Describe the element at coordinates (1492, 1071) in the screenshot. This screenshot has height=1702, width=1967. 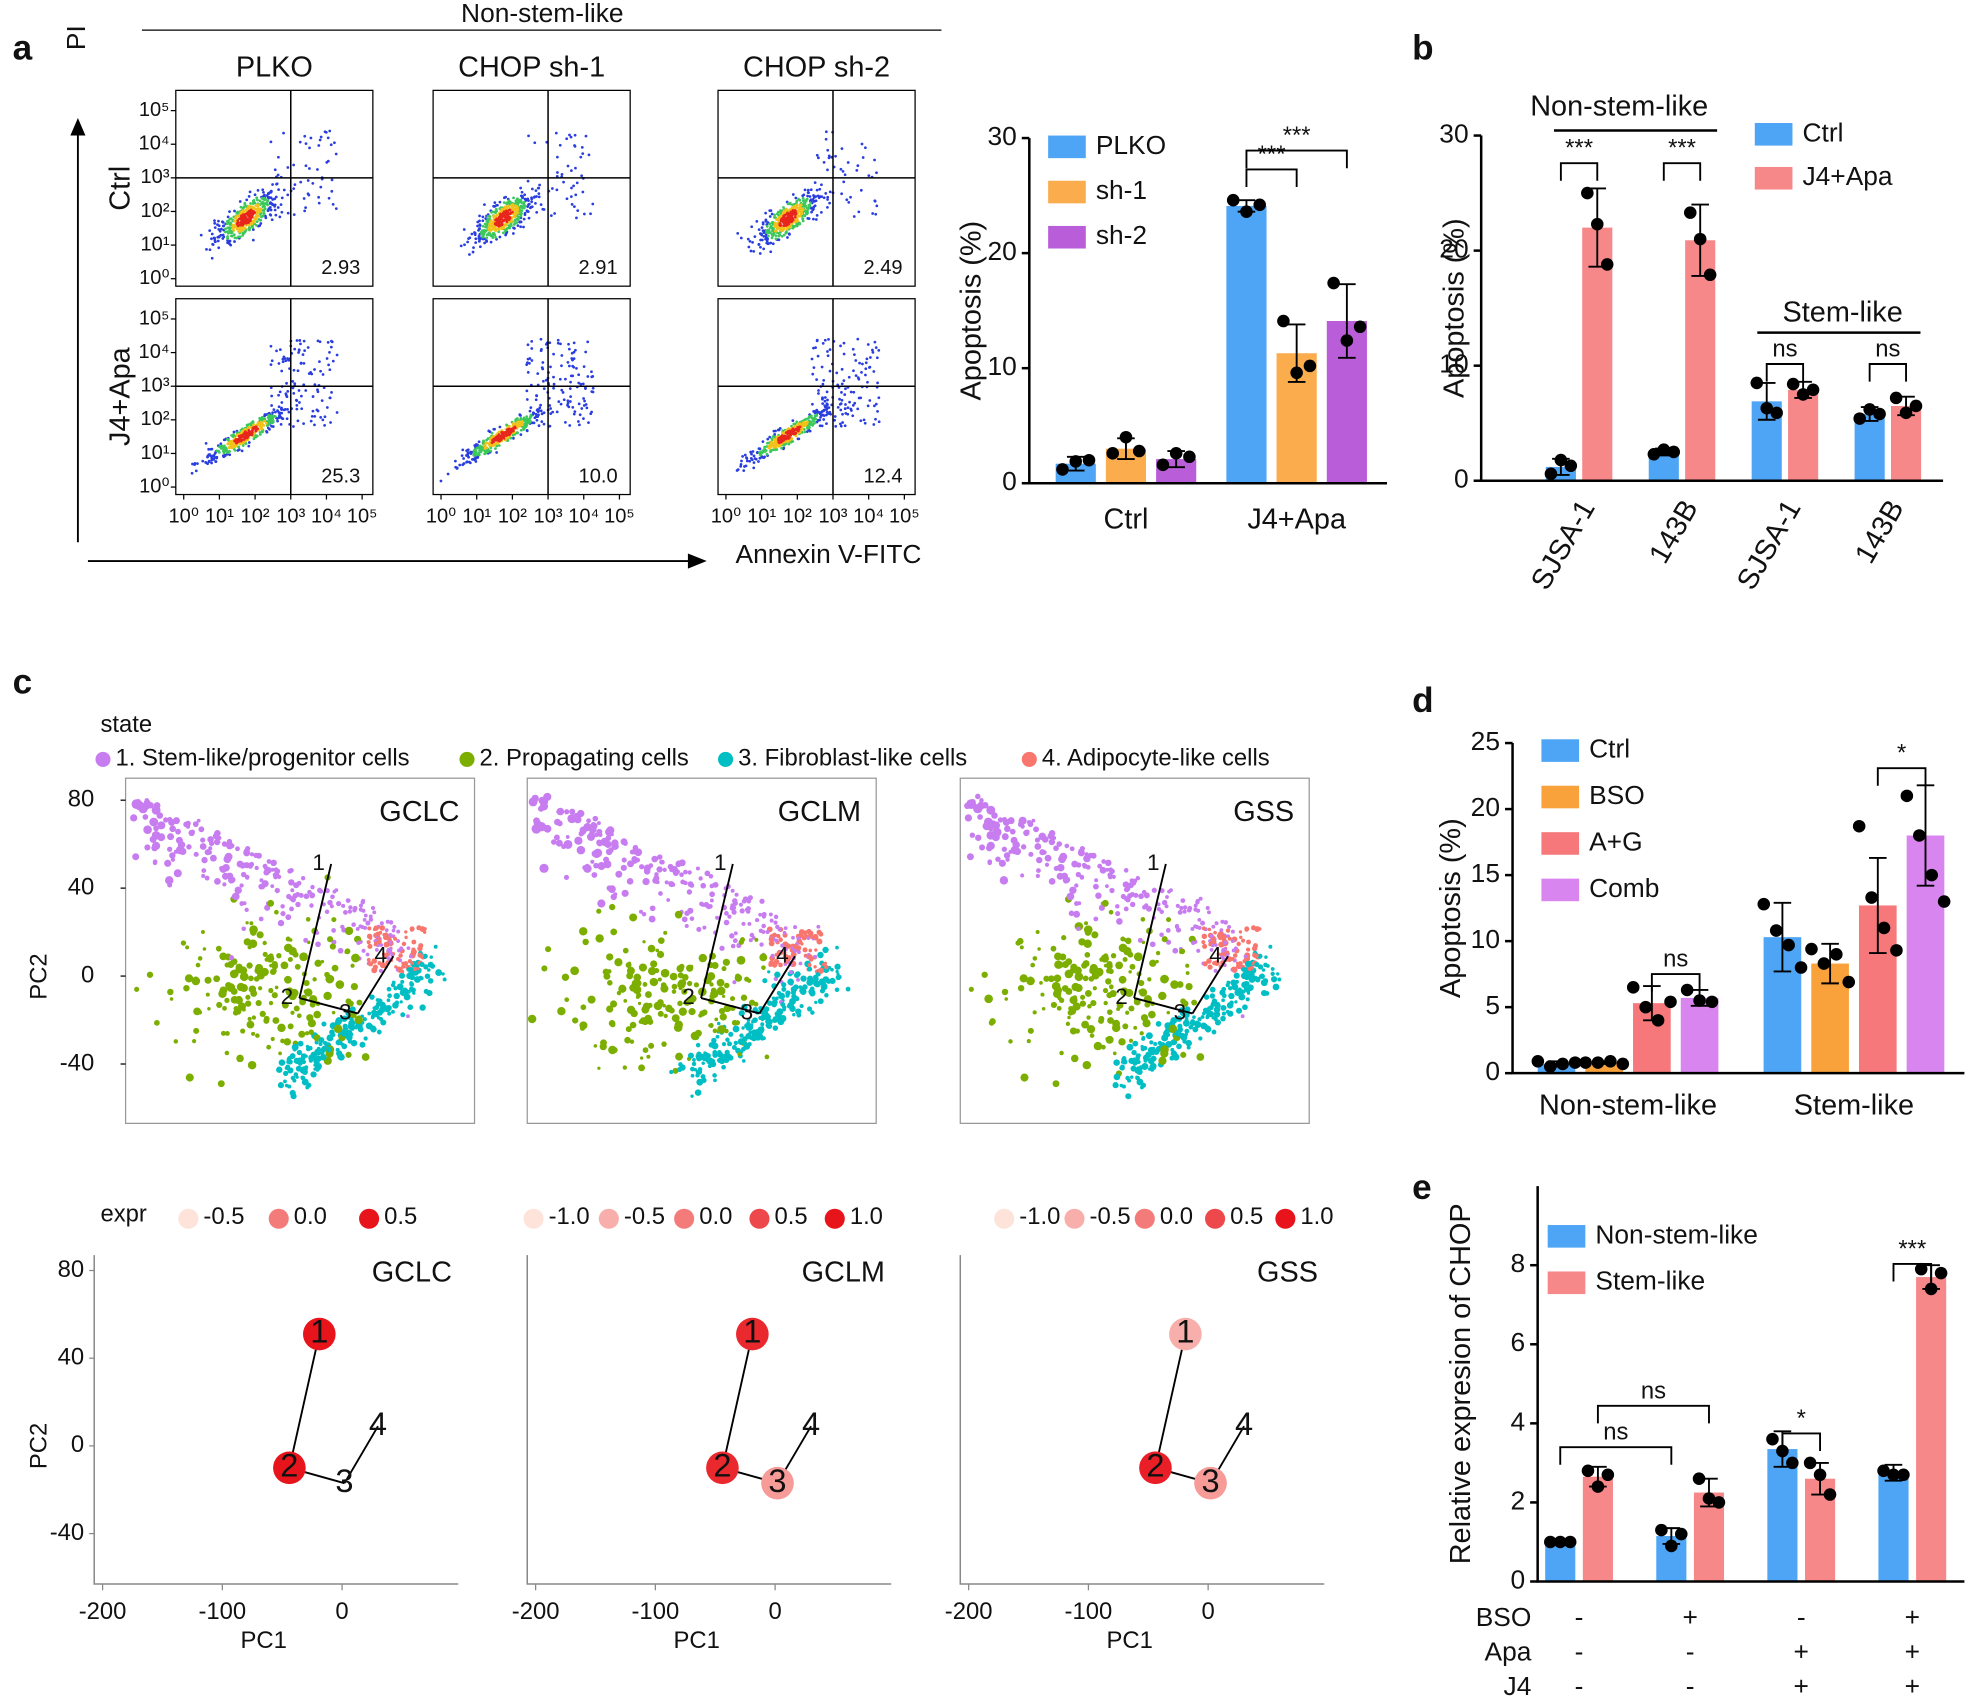
I see `y-tick-label: 0` at that location.